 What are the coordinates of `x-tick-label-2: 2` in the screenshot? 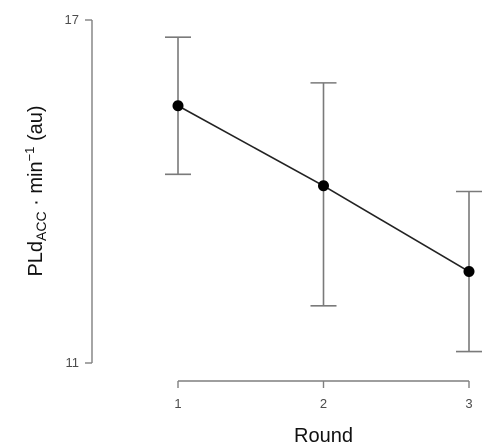 It's located at (323, 403).